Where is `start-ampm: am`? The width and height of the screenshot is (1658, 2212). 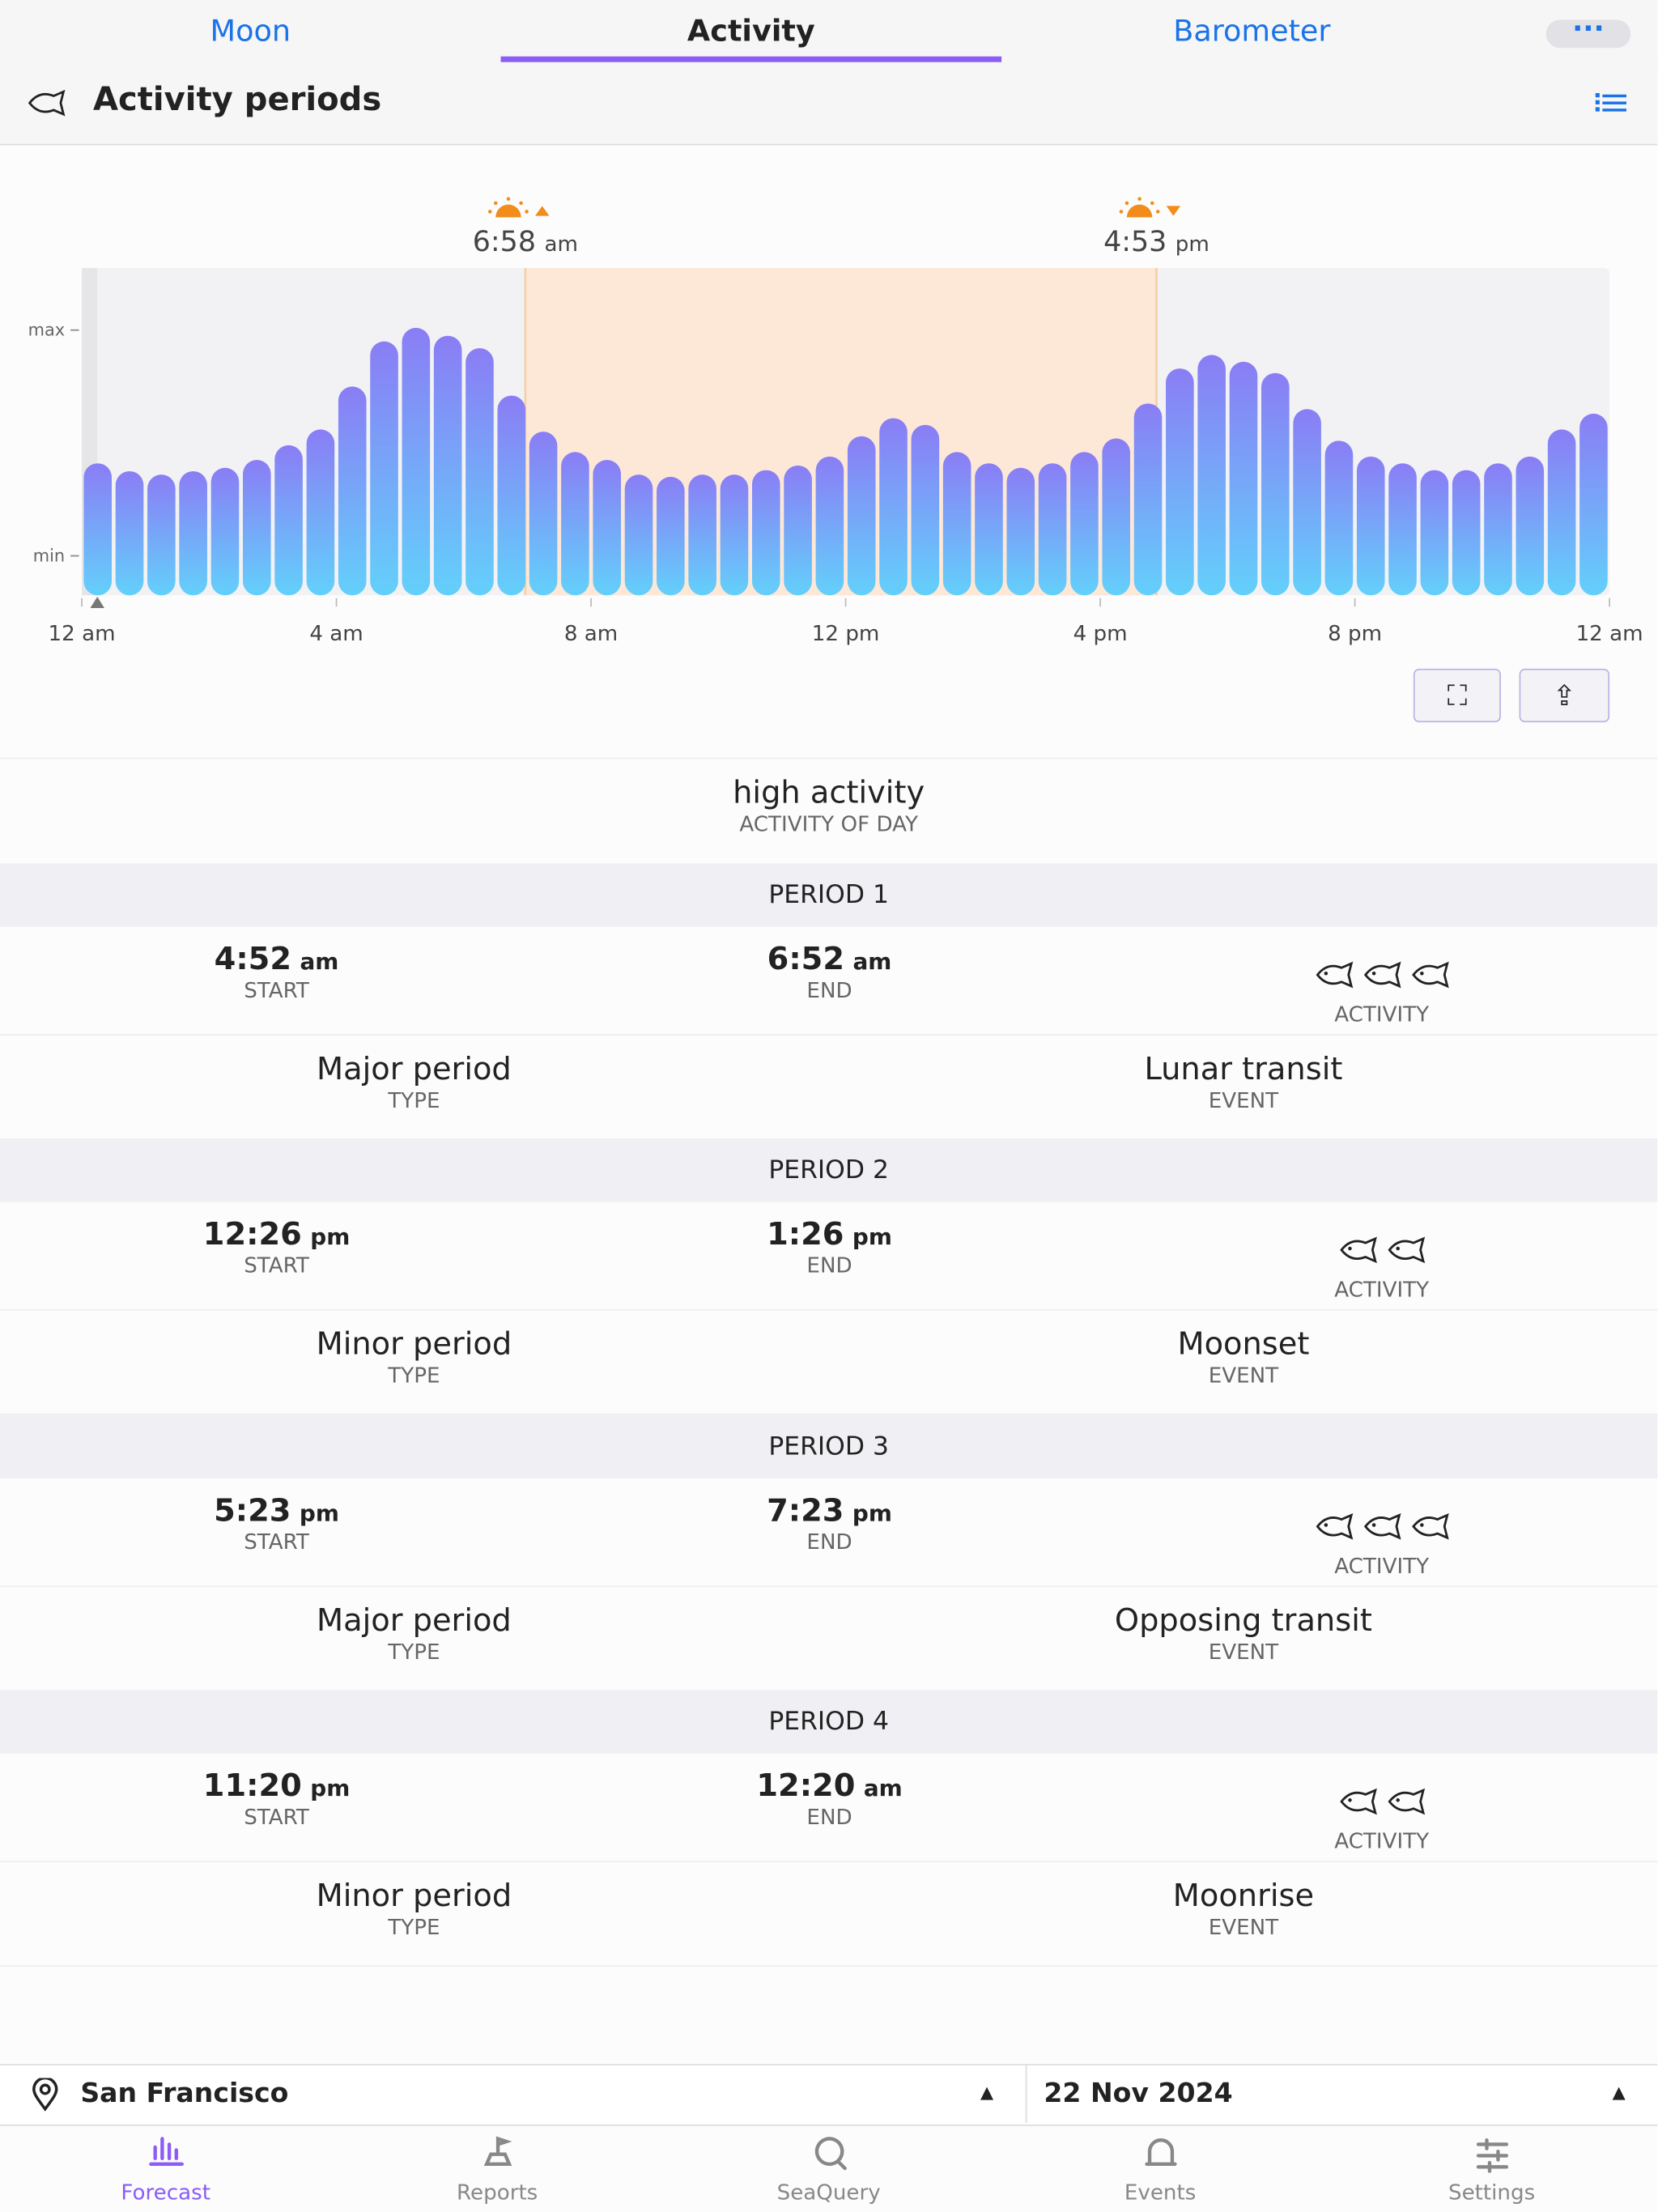
start-ampm: am is located at coordinates (319, 961).